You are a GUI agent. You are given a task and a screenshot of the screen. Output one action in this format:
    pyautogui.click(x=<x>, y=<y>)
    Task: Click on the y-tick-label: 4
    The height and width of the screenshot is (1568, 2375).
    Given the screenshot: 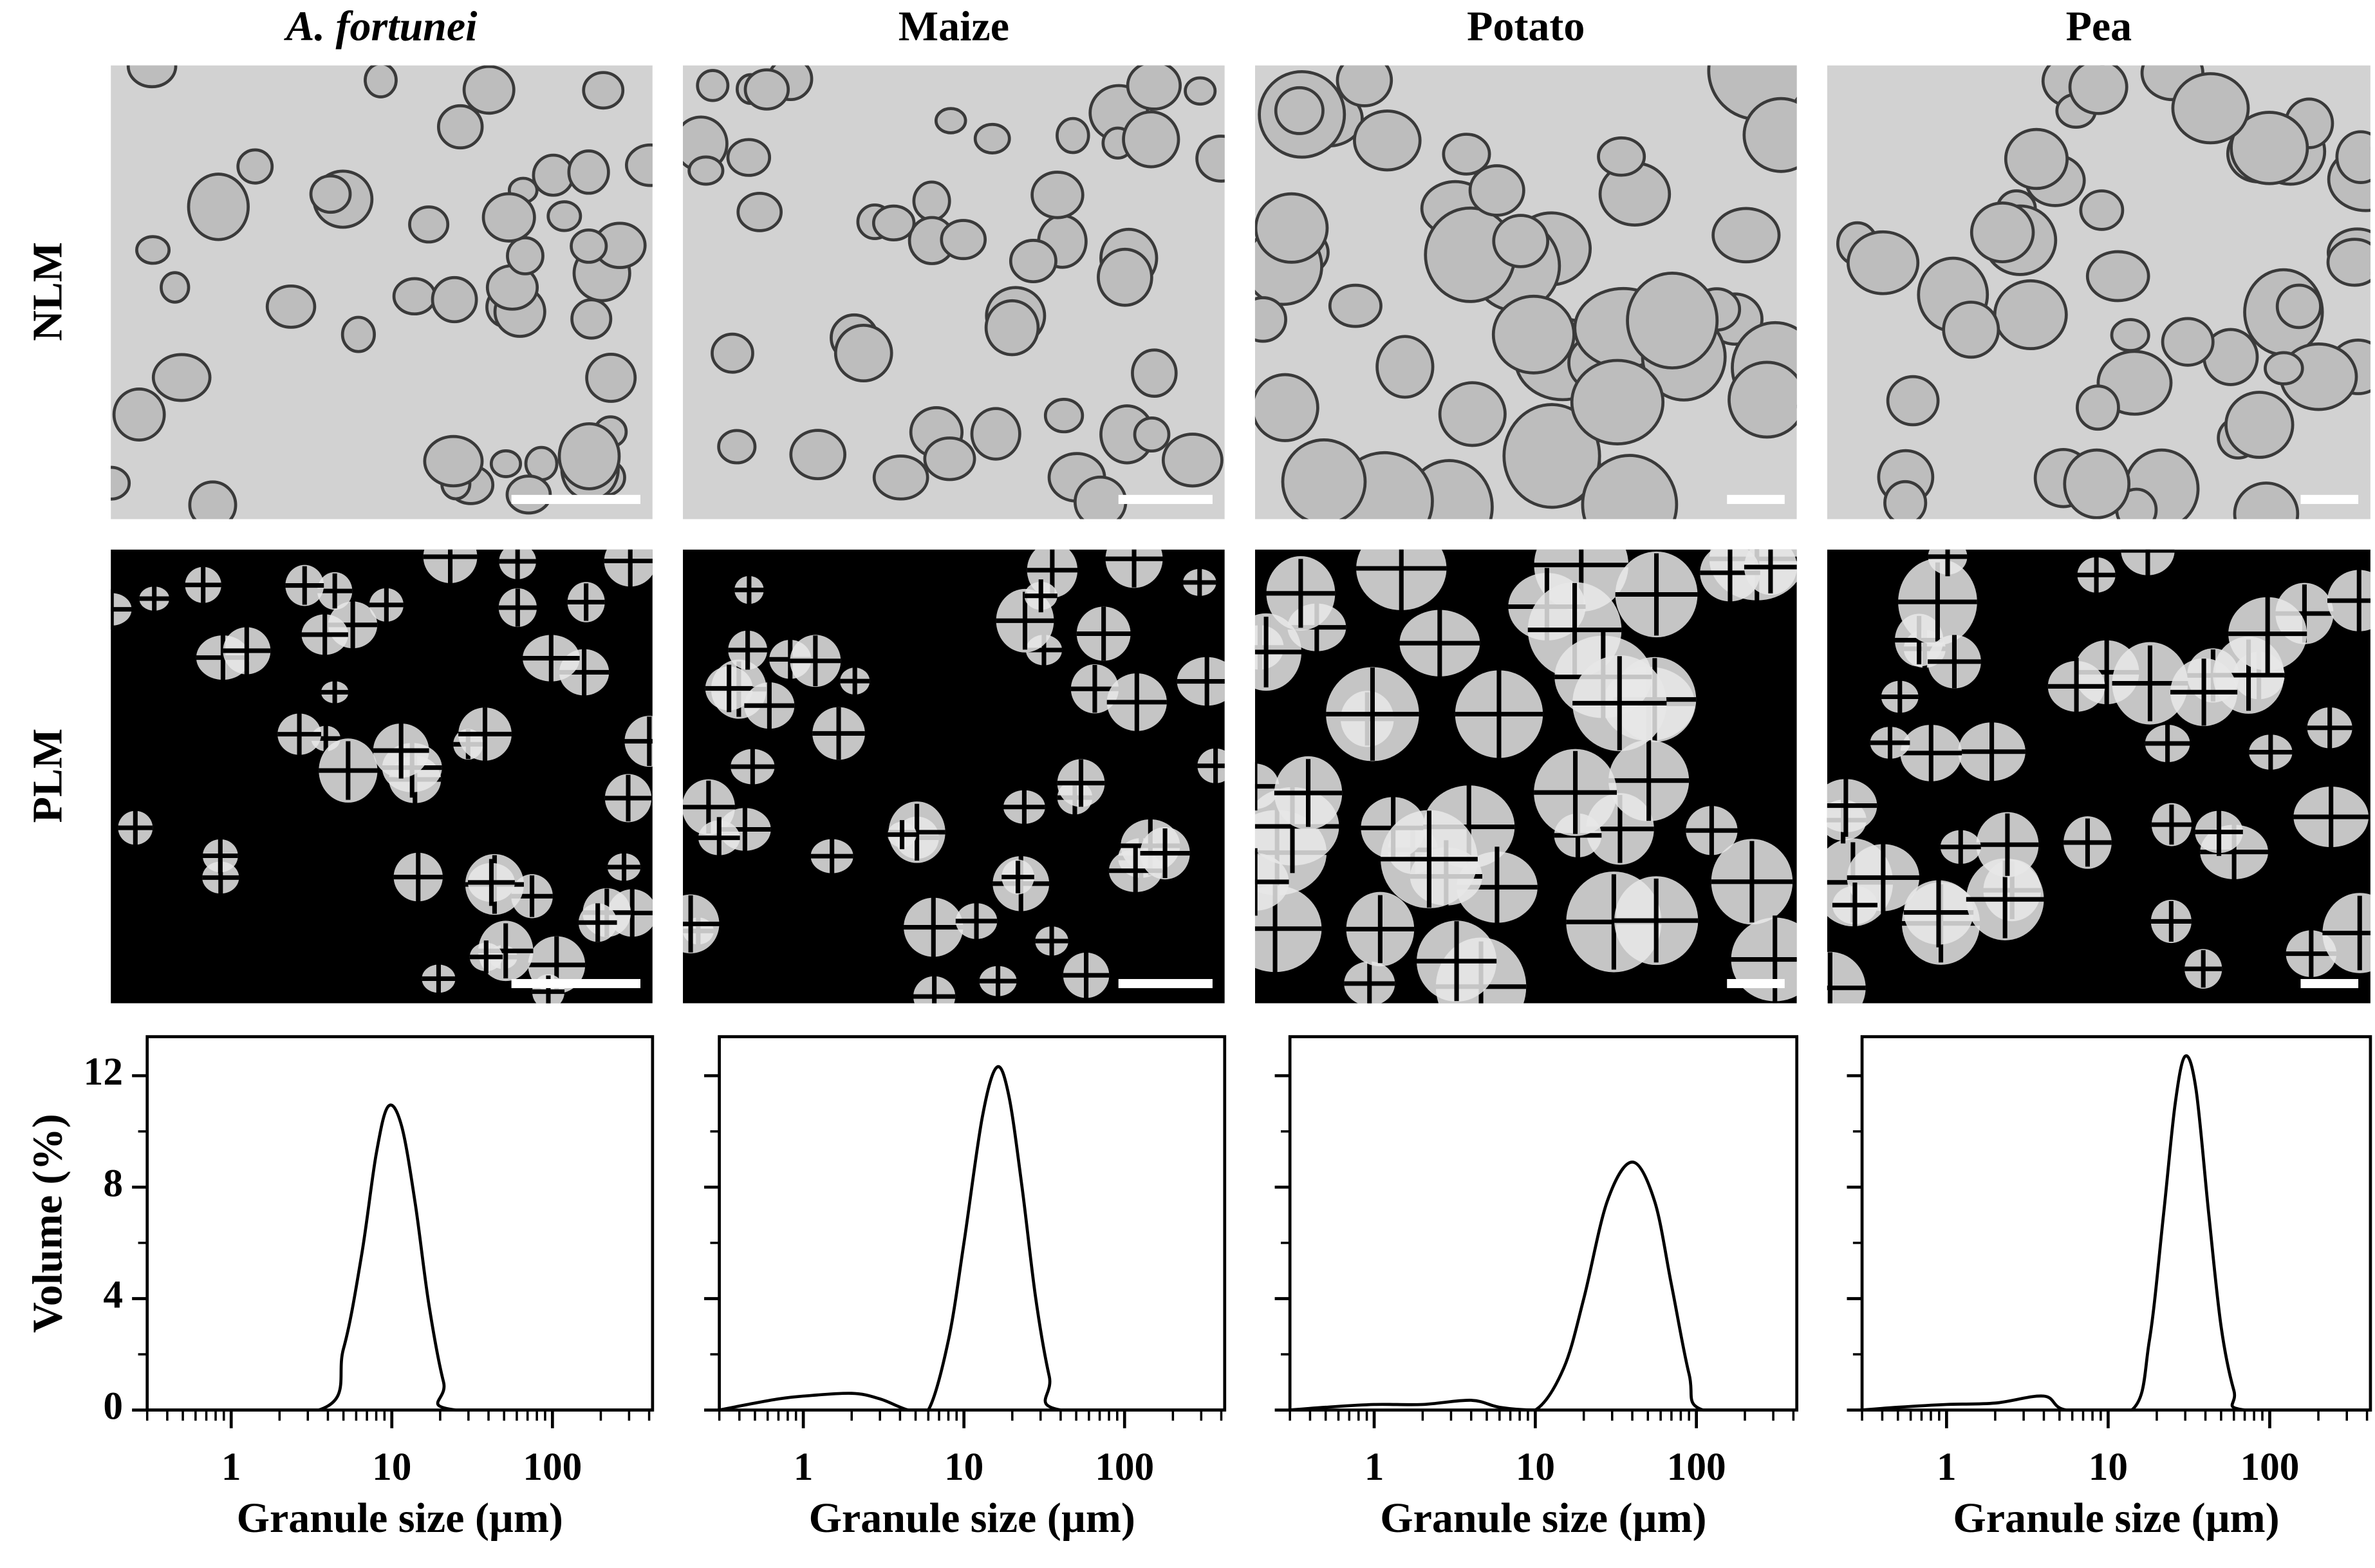 What is the action you would take?
    pyautogui.click(x=113, y=1295)
    